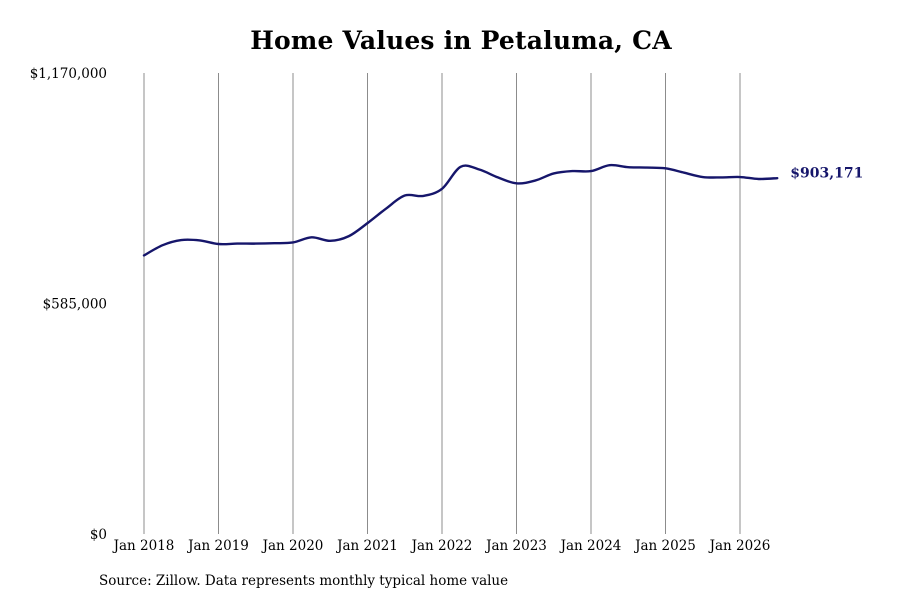 This screenshot has height=600, width=900. Describe the element at coordinates (739, 546) in the screenshot. I see `x-tick-label: Jan 2026` at that location.